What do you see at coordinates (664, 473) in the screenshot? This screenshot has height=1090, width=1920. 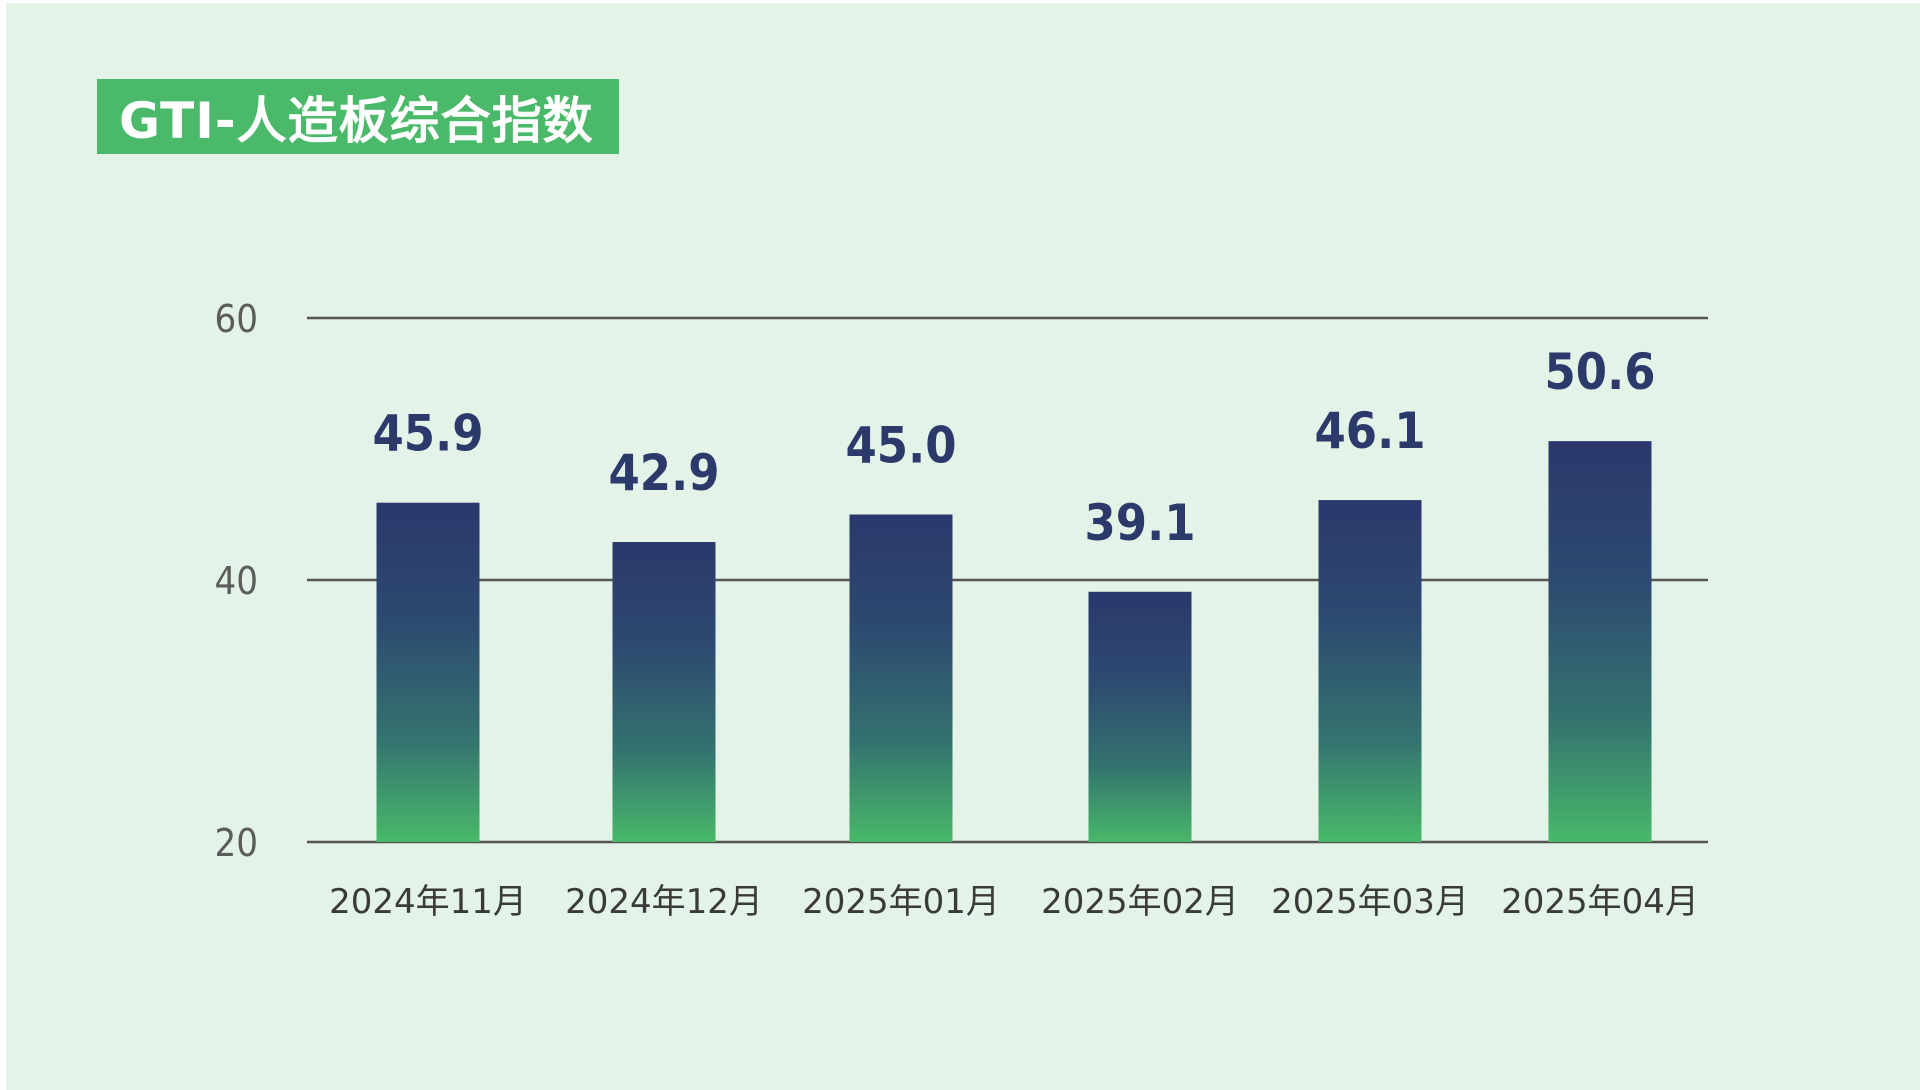 I see `data-label: 42.9` at bounding box center [664, 473].